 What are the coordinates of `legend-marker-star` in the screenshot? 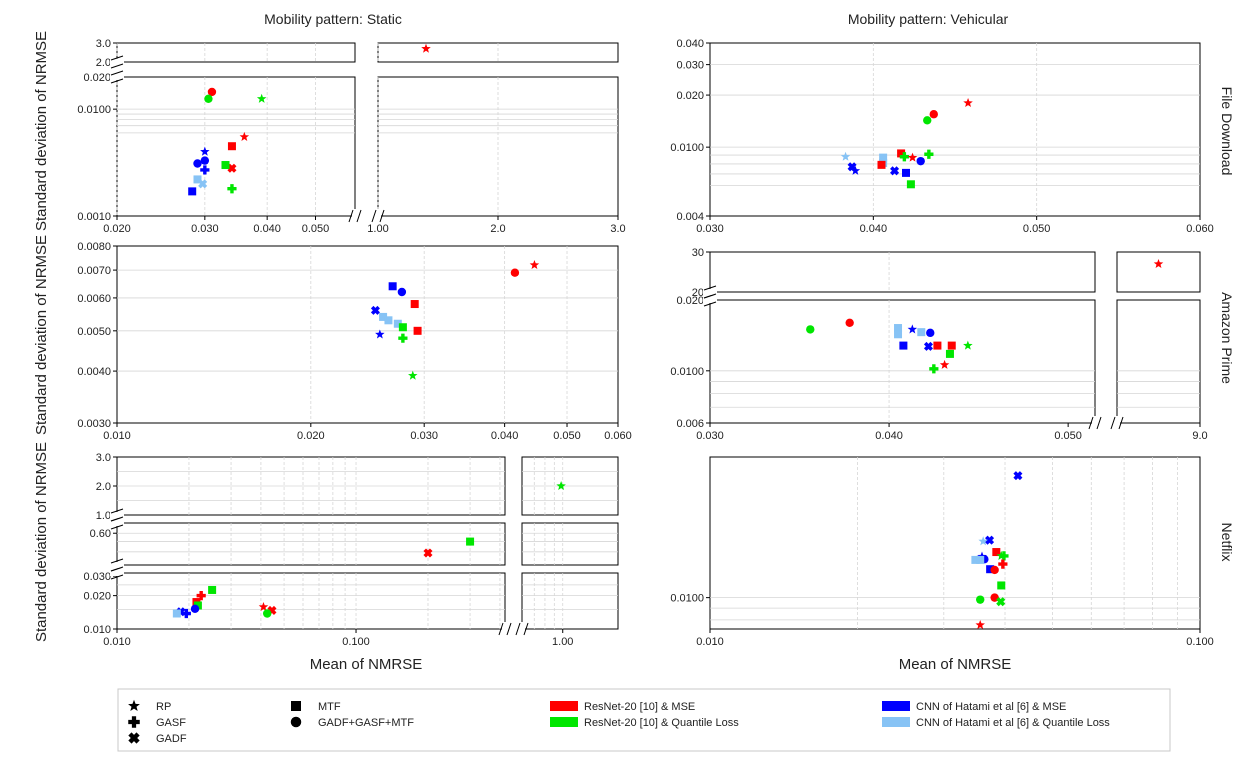 It's located at (134, 705).